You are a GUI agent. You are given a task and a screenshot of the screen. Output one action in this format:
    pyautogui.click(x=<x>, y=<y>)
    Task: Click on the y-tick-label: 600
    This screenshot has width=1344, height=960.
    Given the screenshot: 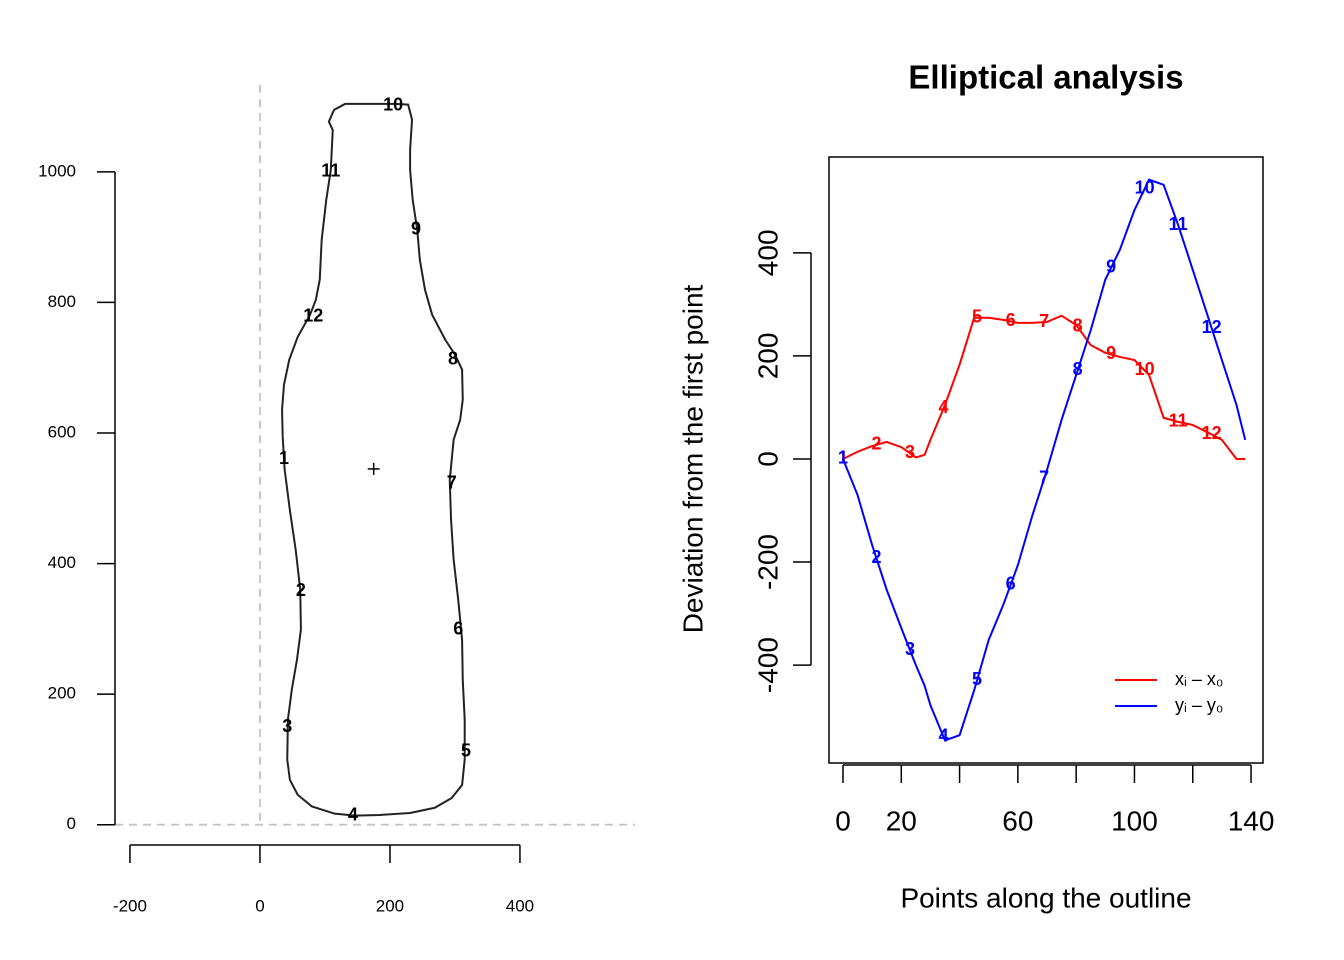 What is the action you would take?
    pyautogui.click(x=62, y=431)
    